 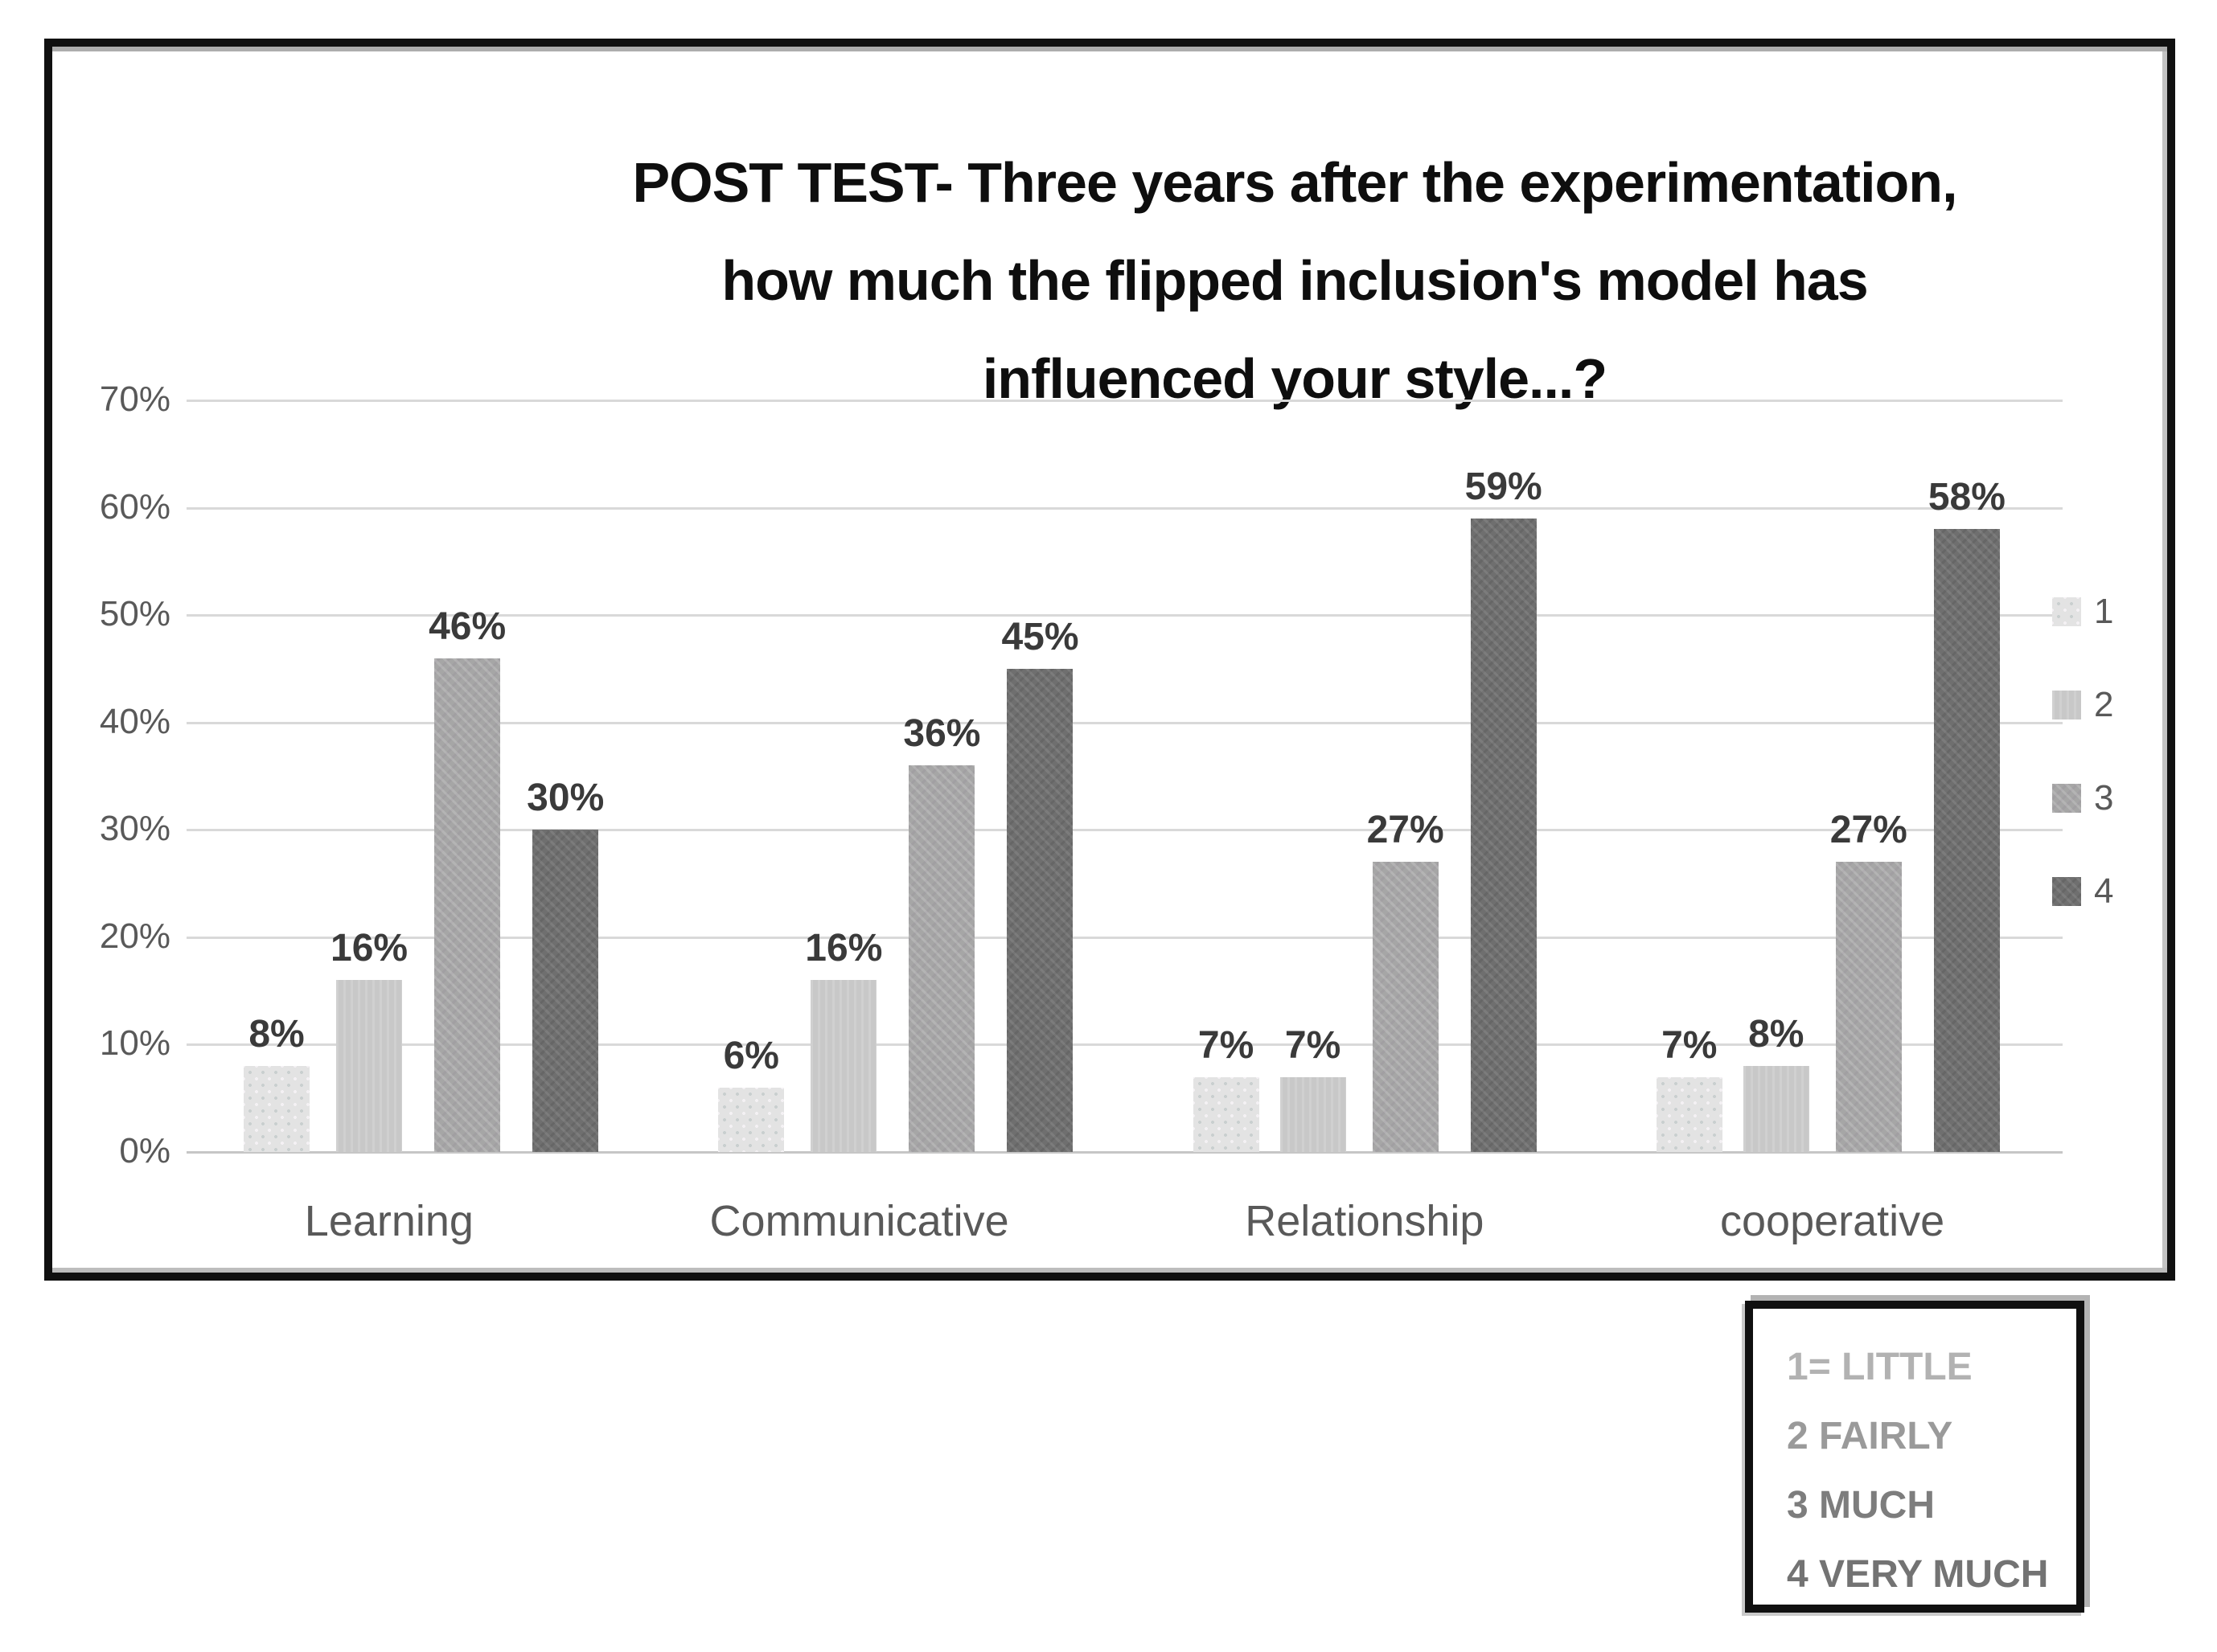 What do you see at coordinates (134, 721) in the screenshot?
I see `y-tick-label: 40%` at bounding box center [134, 721].